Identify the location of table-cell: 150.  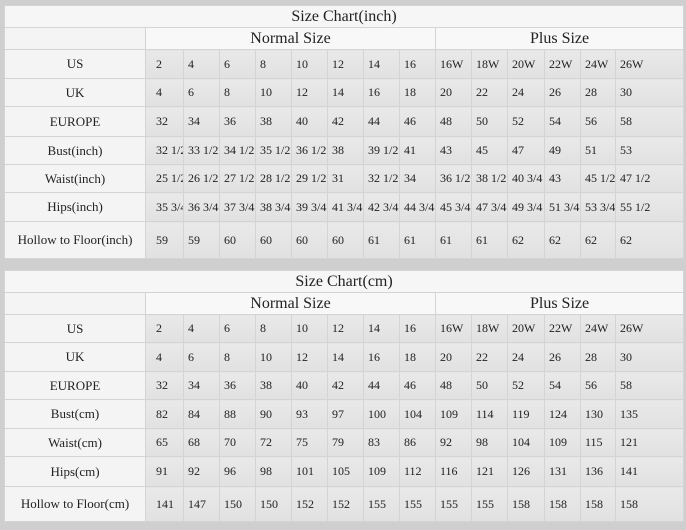
(237, 504).